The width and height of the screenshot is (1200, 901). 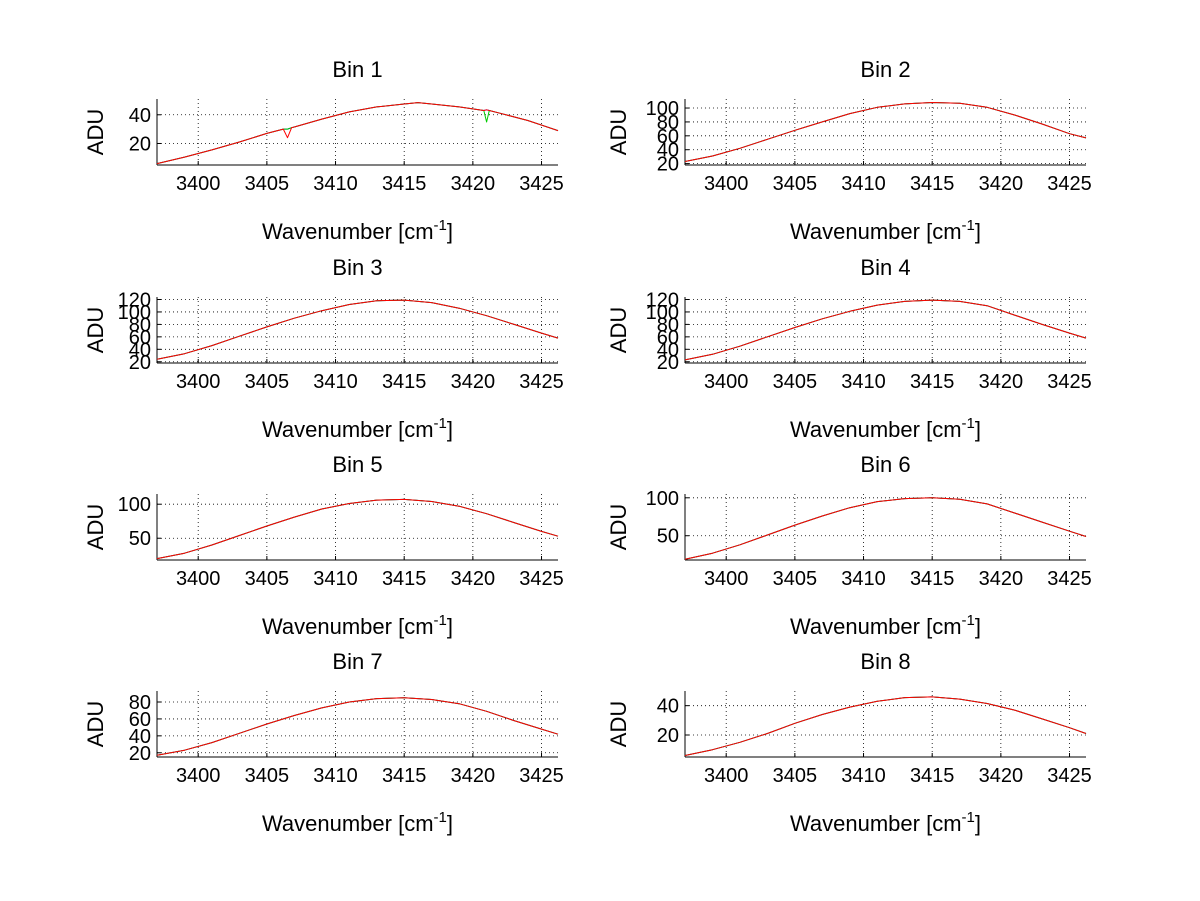 What do you see at coordinates (885, 464) in the screenshot?
I see `subplot-title: Bin 6` at bounding box center [885, 464].